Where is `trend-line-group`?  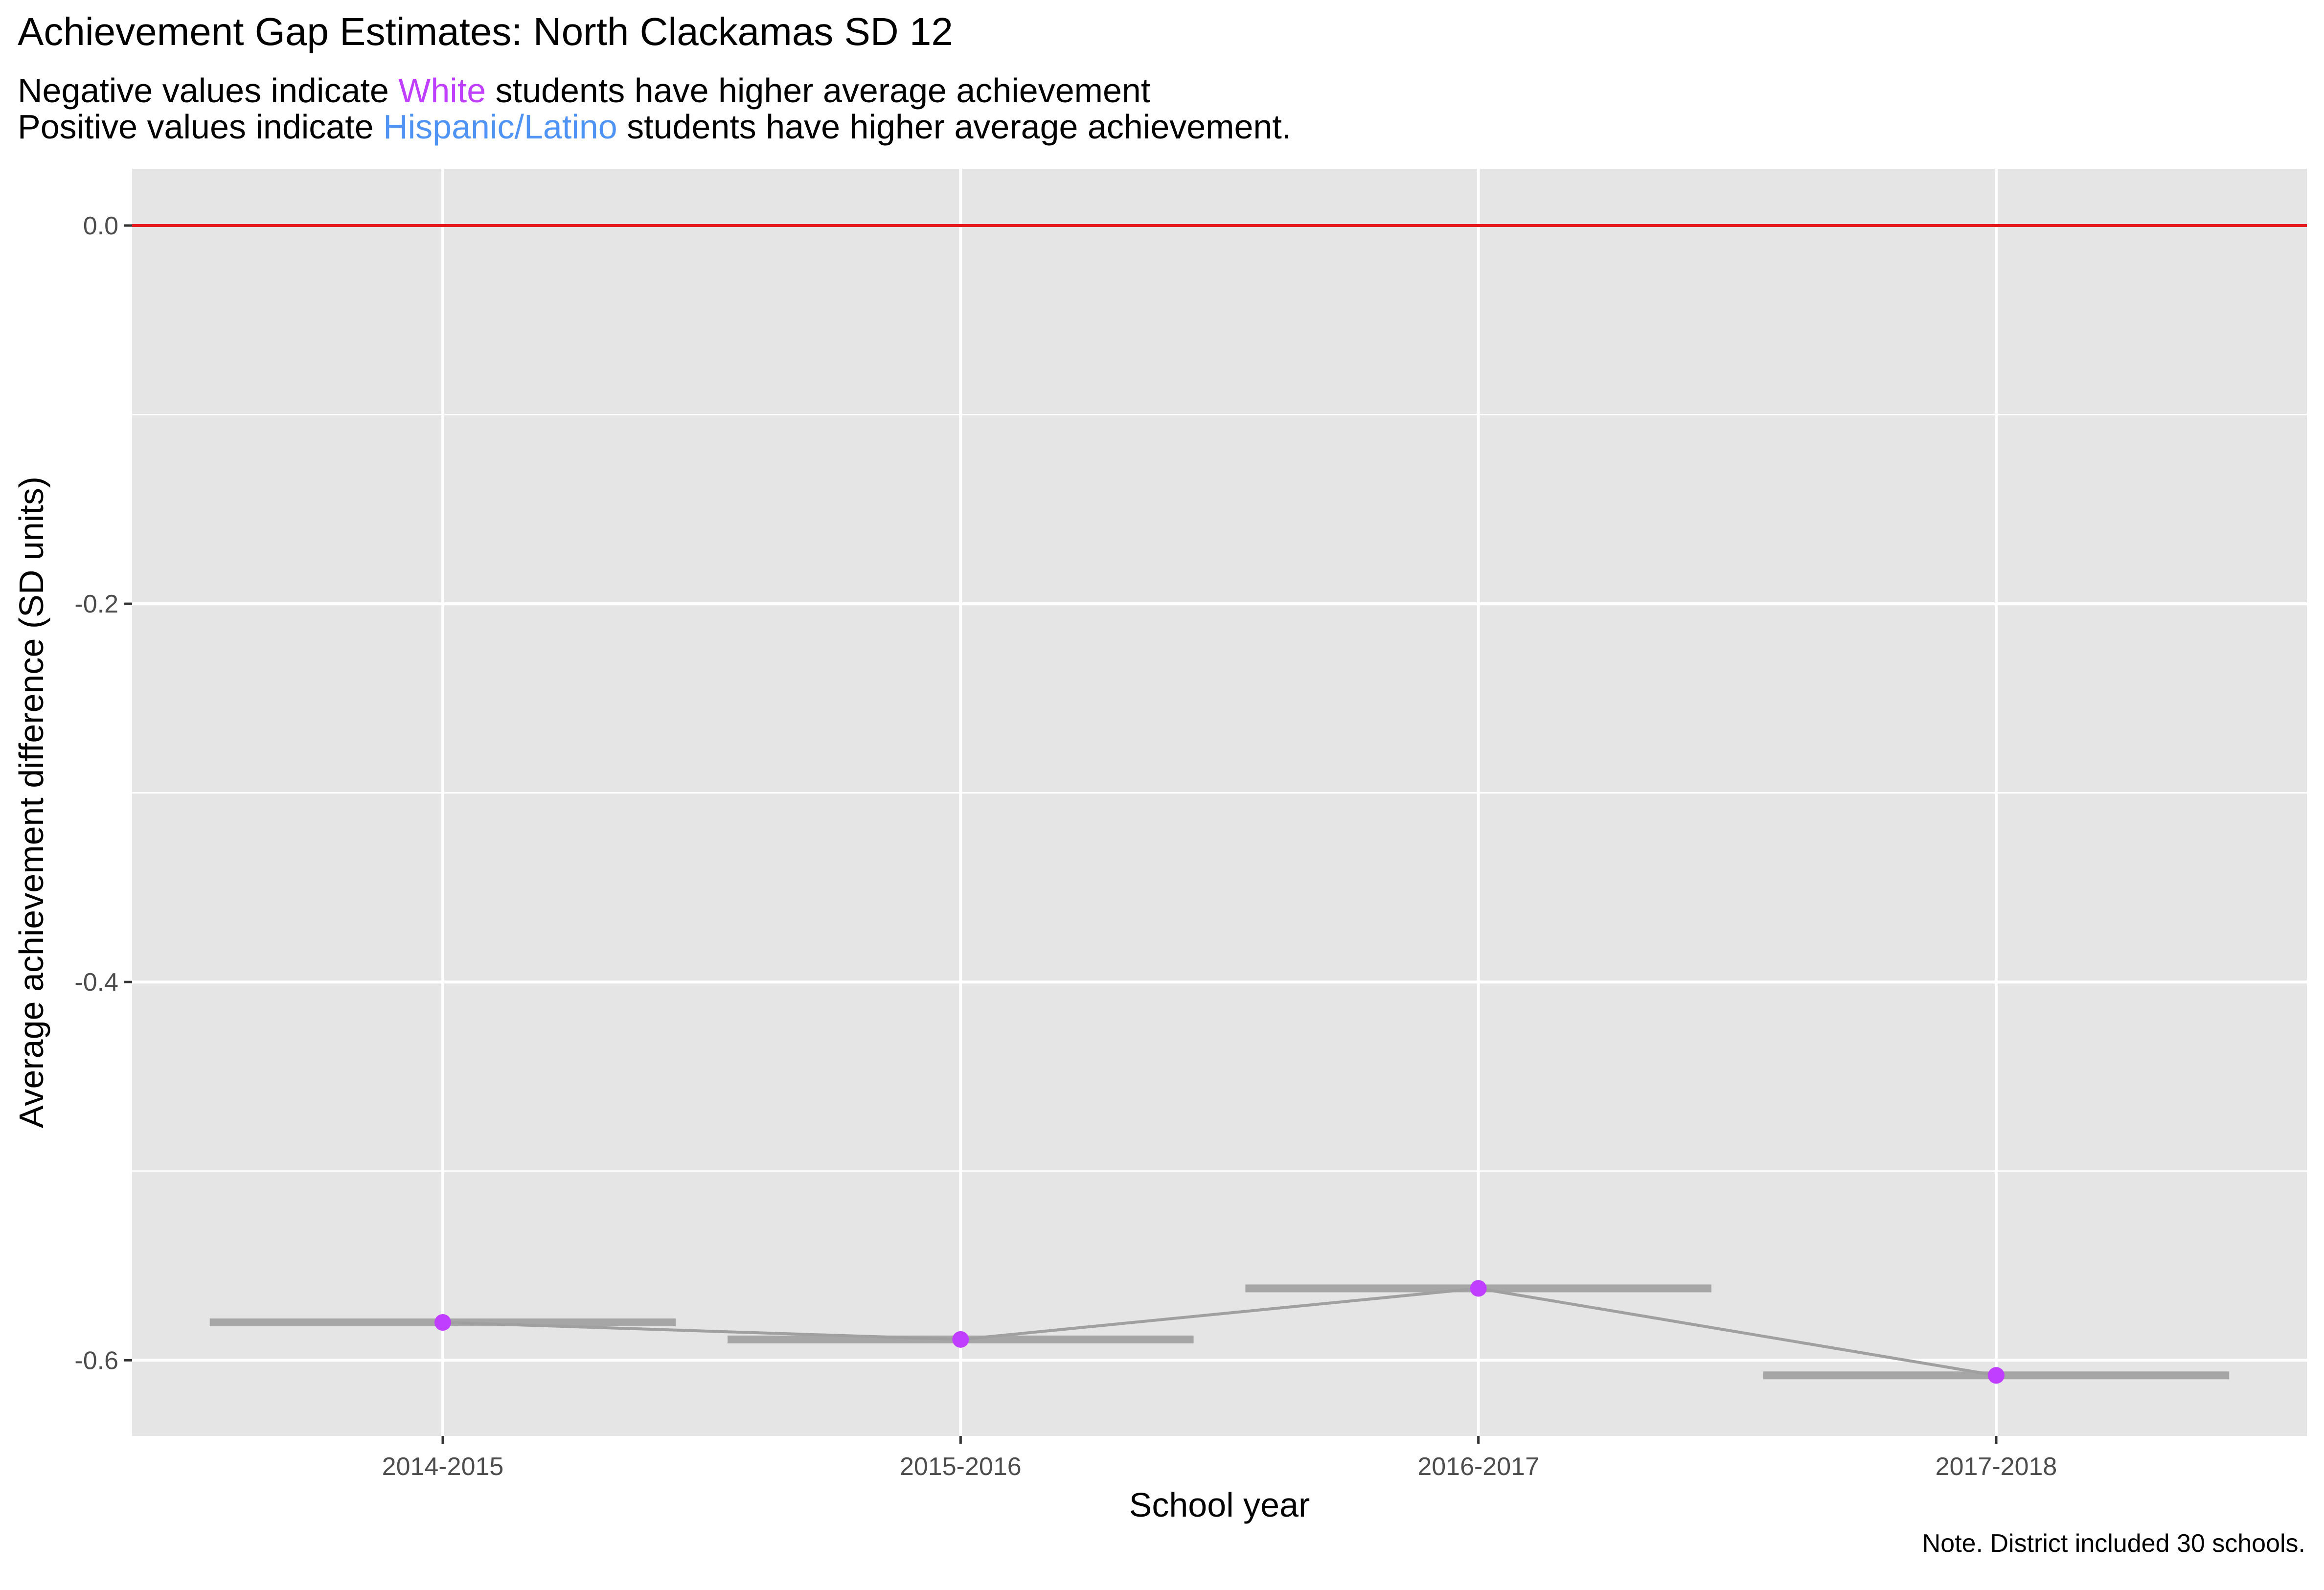 trend-line-group is located at coordinates (1220, 1332).